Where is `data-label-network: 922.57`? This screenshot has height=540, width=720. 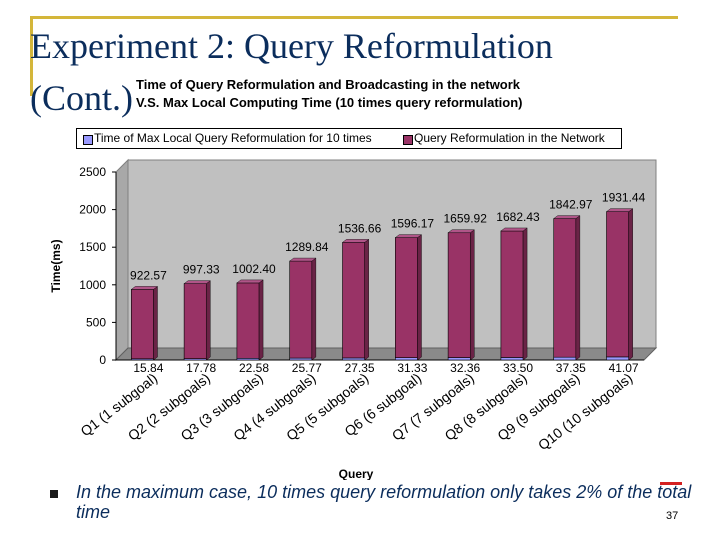 data-label-network: 922.57 is located at coordinates (148, 275).